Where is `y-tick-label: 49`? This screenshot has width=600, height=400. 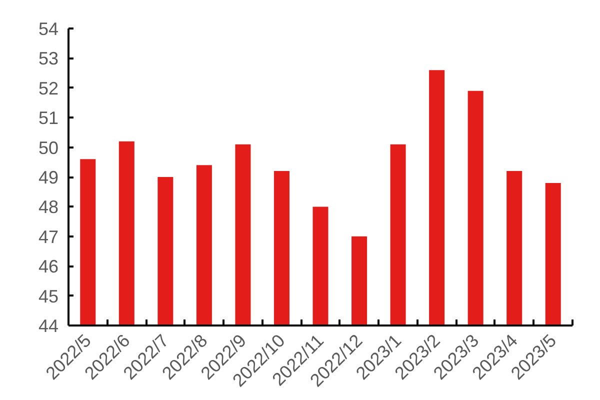 y-tick-label: 49 is located at coordinates (48, 178).